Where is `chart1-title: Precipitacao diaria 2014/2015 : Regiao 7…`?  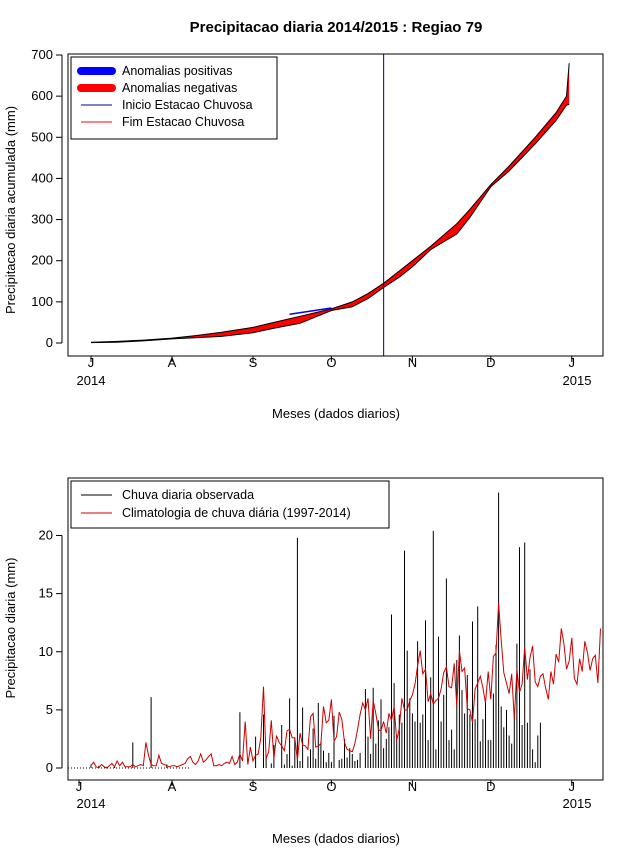 chart1-title: Precipitacao diaria 2014/2015 : Regiao 7… is located at coordinates (336, 27).